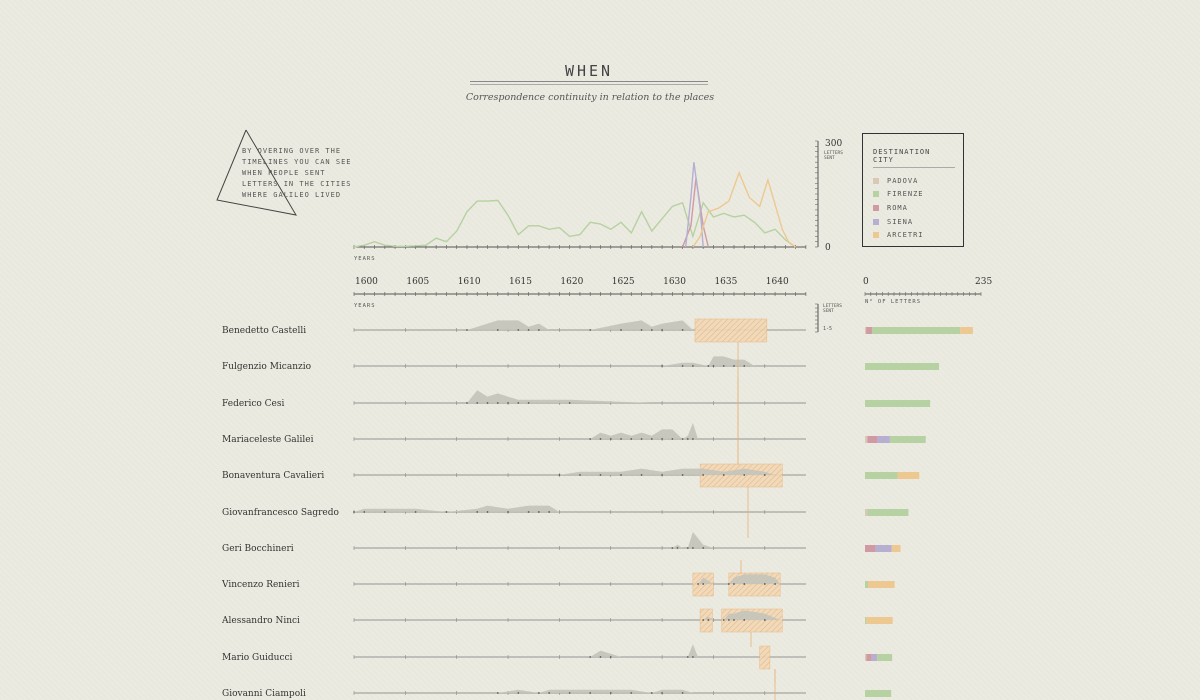 The height and width of the screenshot is (700, 1200). Describe the element at coordinates (257, 658) in the screenshot. I see `person-name: Mario Guiducci` at that location.